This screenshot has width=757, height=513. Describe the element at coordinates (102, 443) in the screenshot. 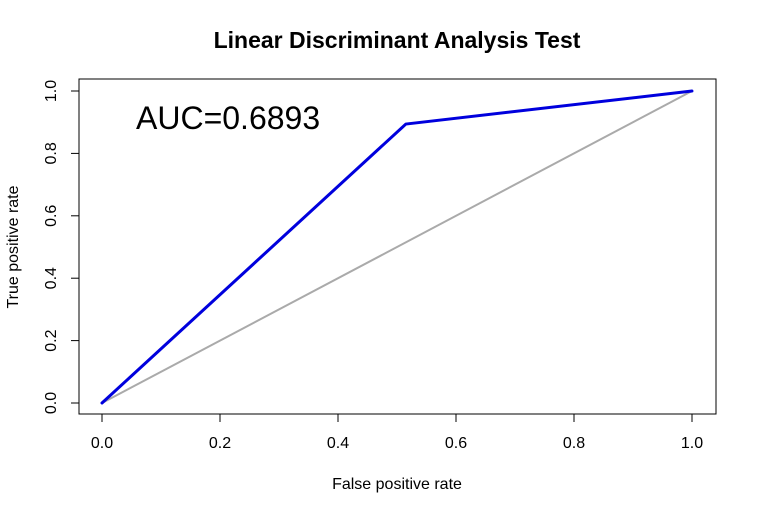

I see `x-tick-label: 0.0` at that location.